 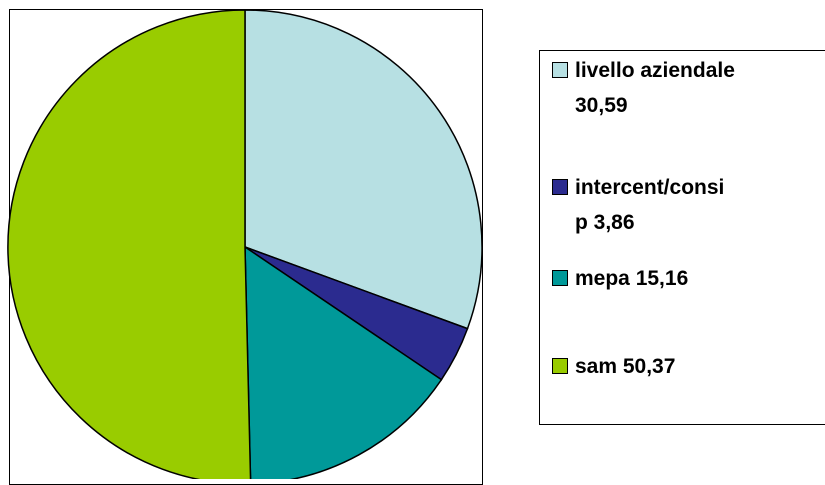 I want to click on legend-swatch-intercent-consip, so click(x=560, y=187).